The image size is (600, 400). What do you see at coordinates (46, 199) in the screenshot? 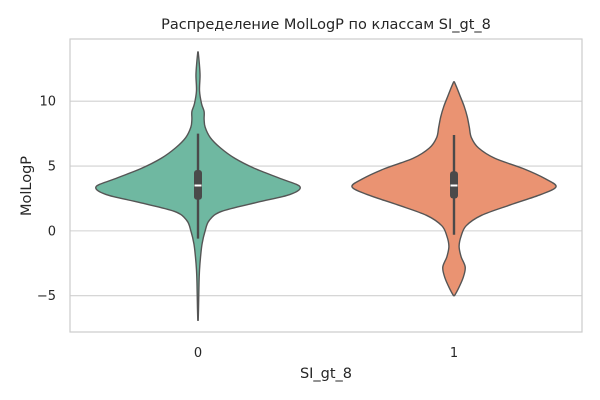
I see `y-axis-ticks: −5 0 5 10` at bounding box center [46, 199].